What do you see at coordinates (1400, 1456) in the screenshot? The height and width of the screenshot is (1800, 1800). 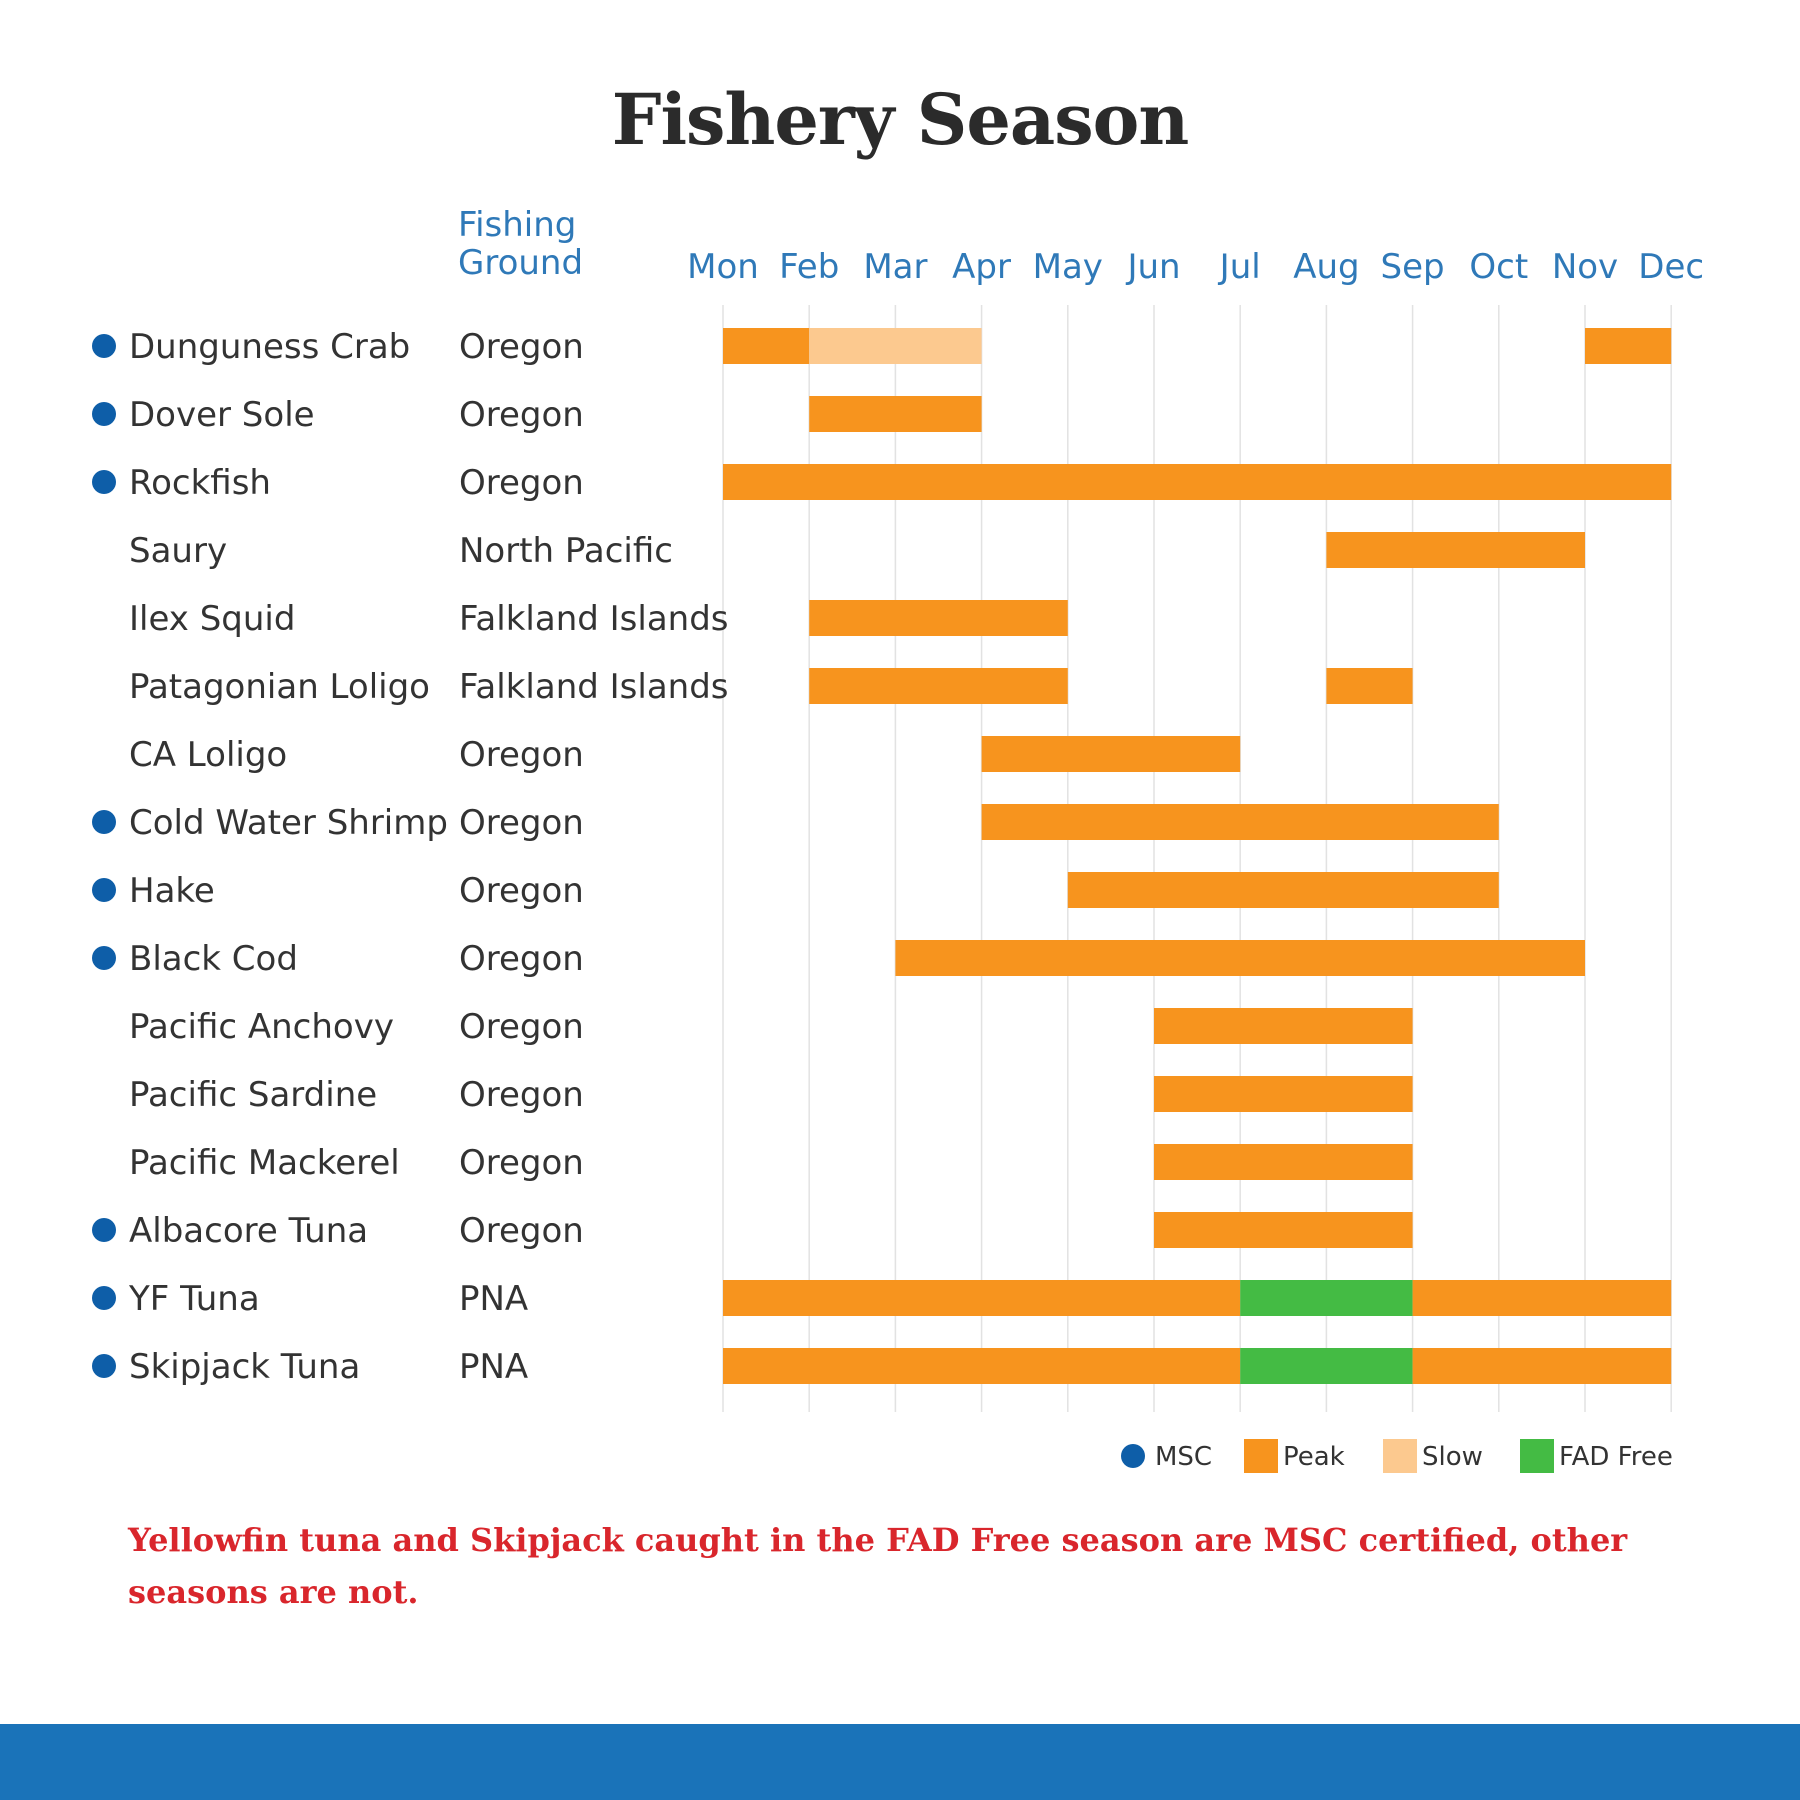 I see `legend-slow-marker` at bounding box center [1400, 1456].